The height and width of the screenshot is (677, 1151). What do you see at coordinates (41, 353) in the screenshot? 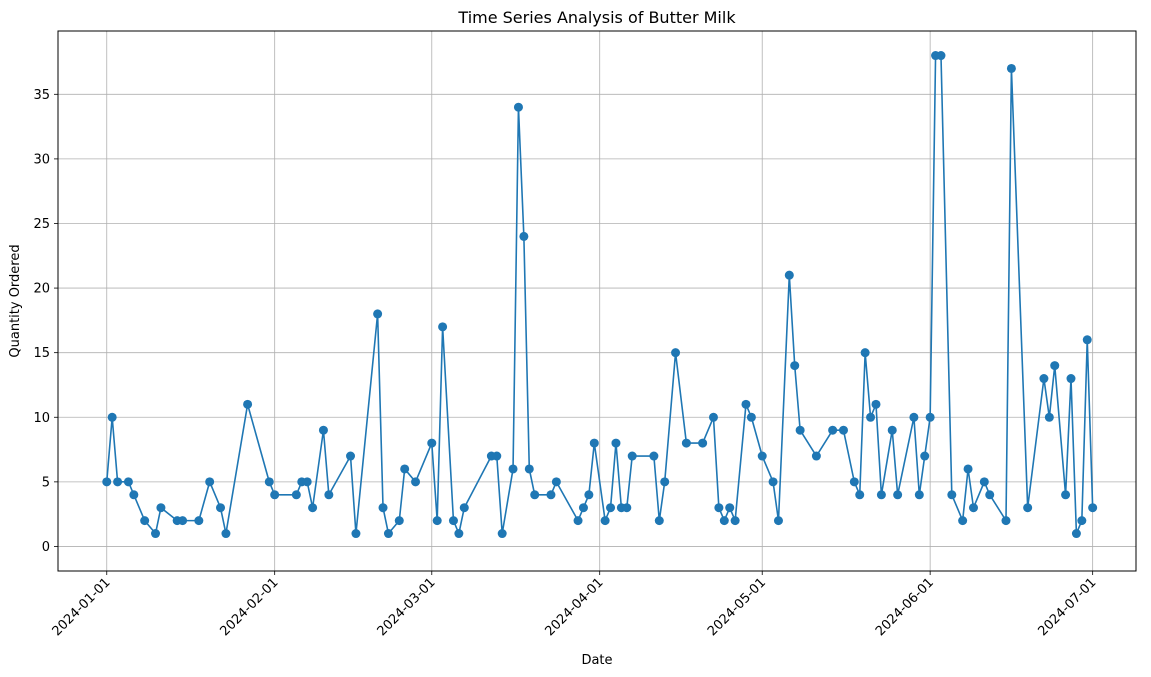
I see `y-tick-label: 15` at bounding box center [41, 353].